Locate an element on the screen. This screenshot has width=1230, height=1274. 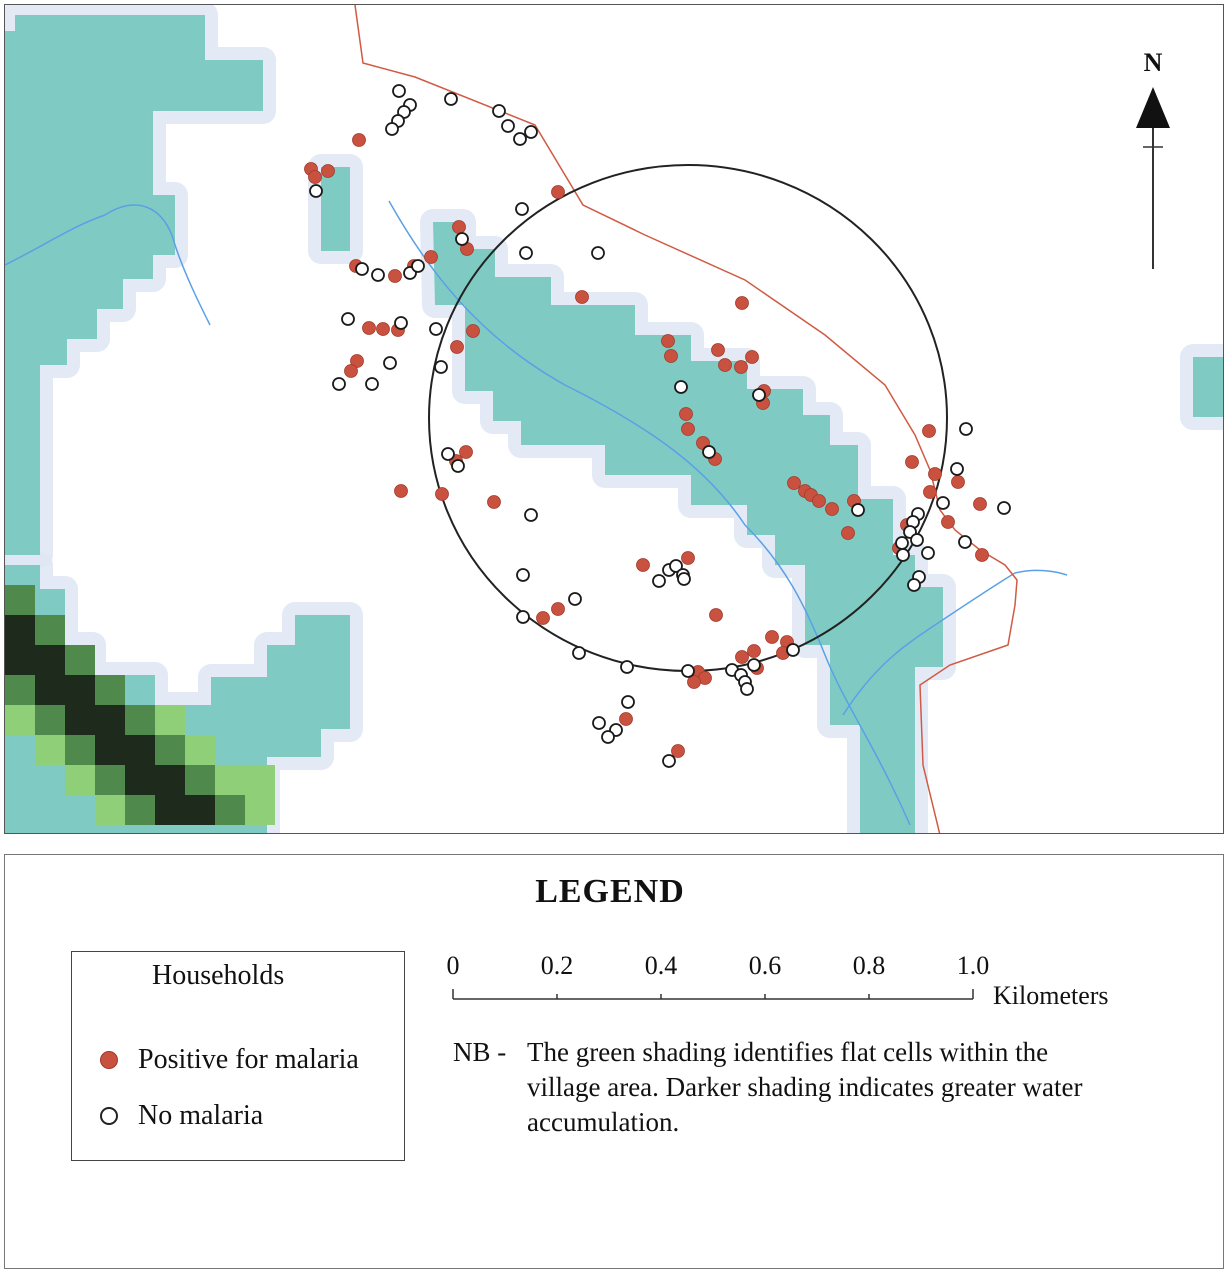
households-title: Households is located at coordinates (218, 975).